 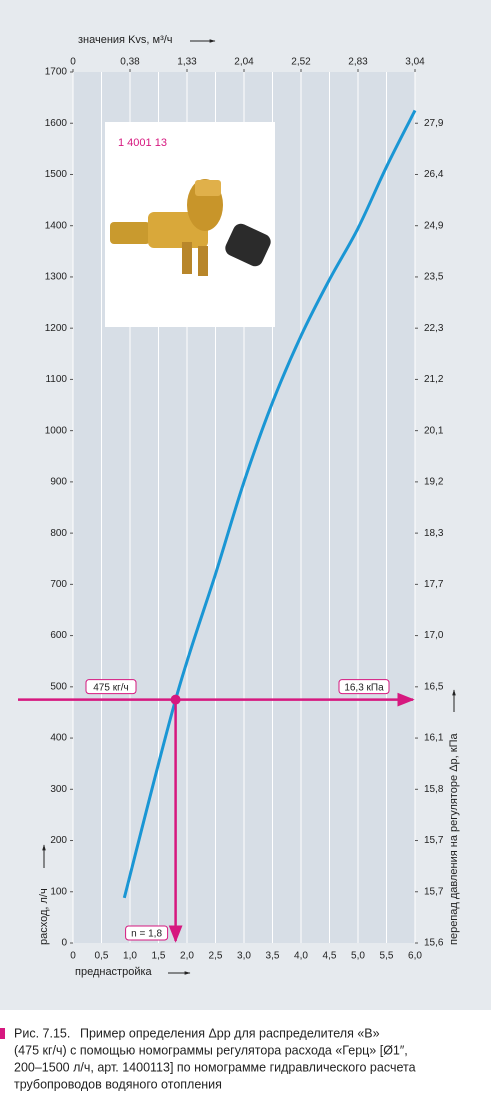 I want to click on y-tick-label: 1600, so click(x=56, y=123).